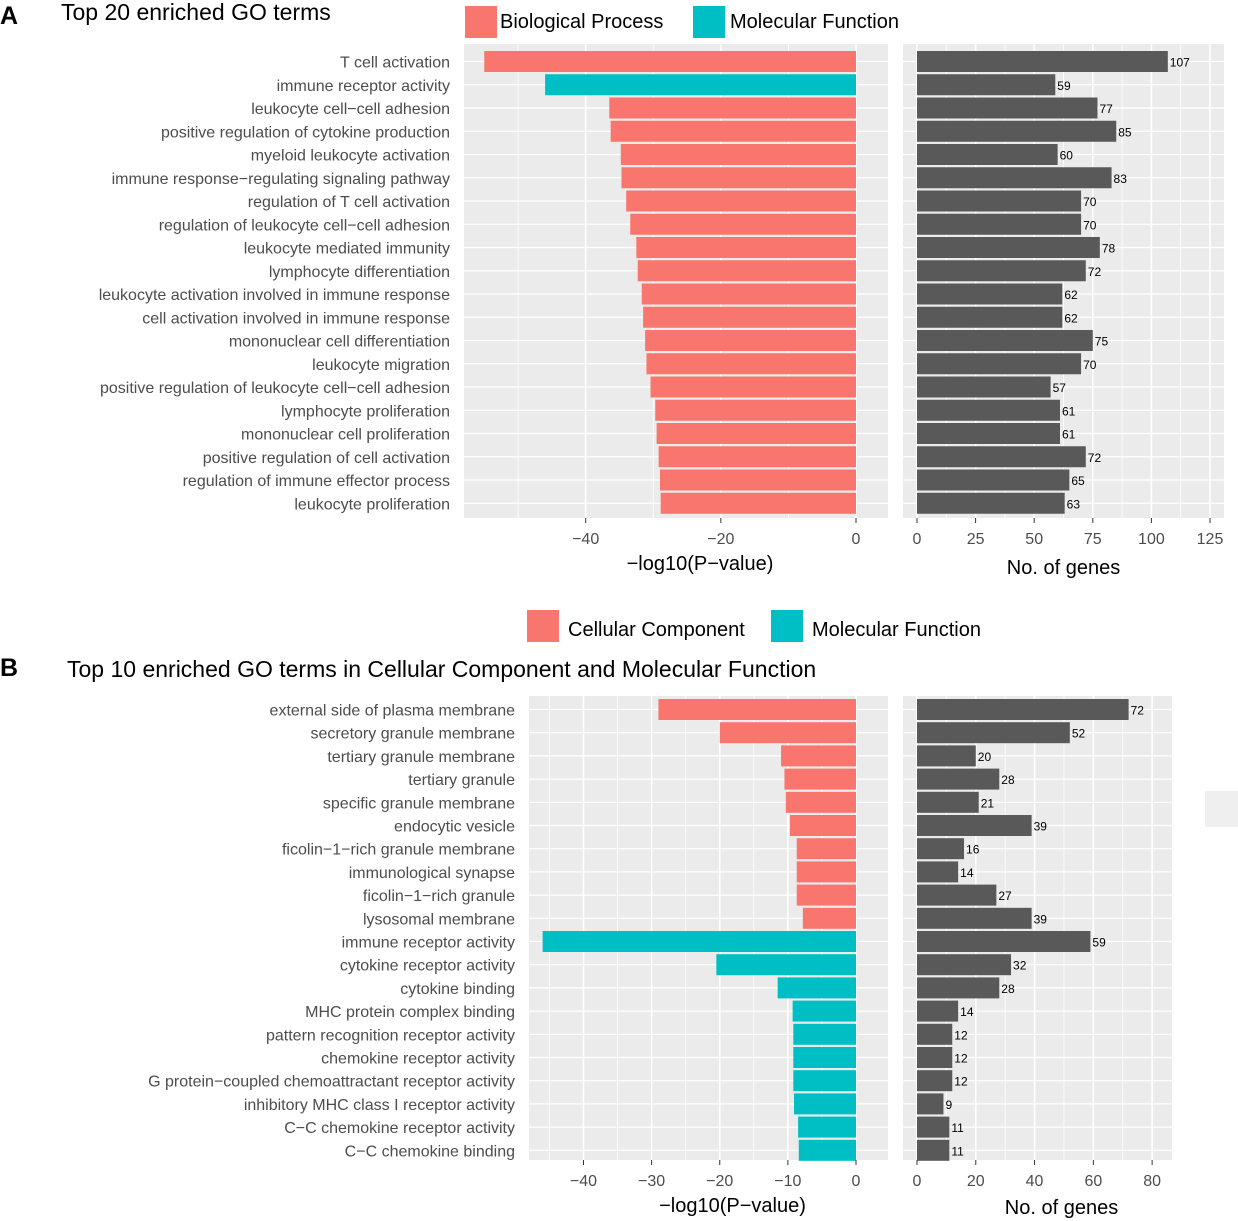 This screenshot has height=1221, width=1238. I want to click on term-label: regulation of T cell activation, so click(349, 202).